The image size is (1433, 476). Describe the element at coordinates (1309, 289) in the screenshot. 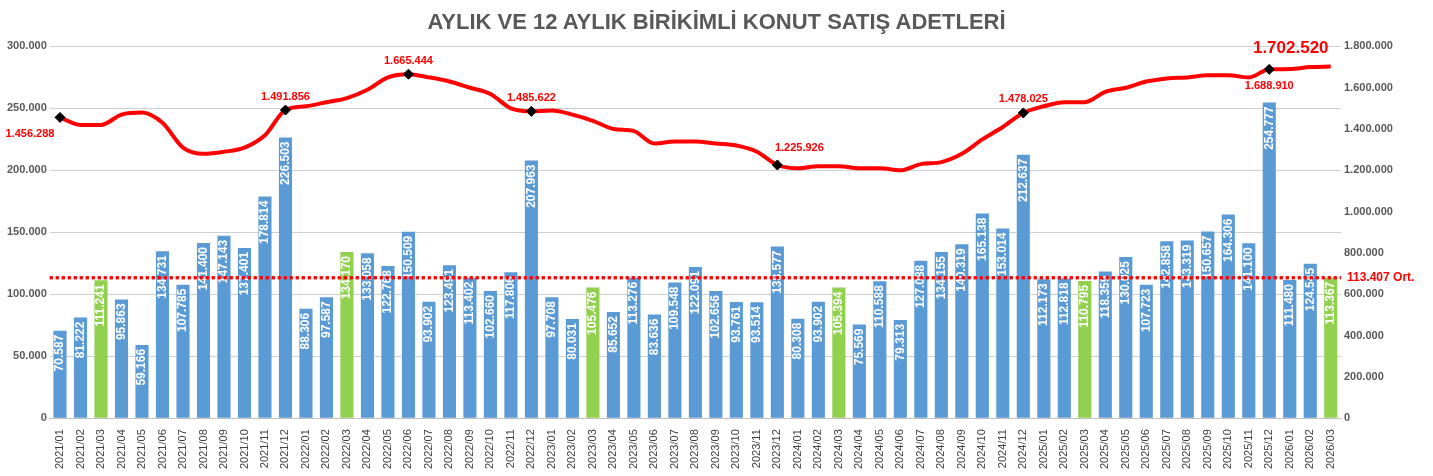

I see `data-label: 124.545` at that location.